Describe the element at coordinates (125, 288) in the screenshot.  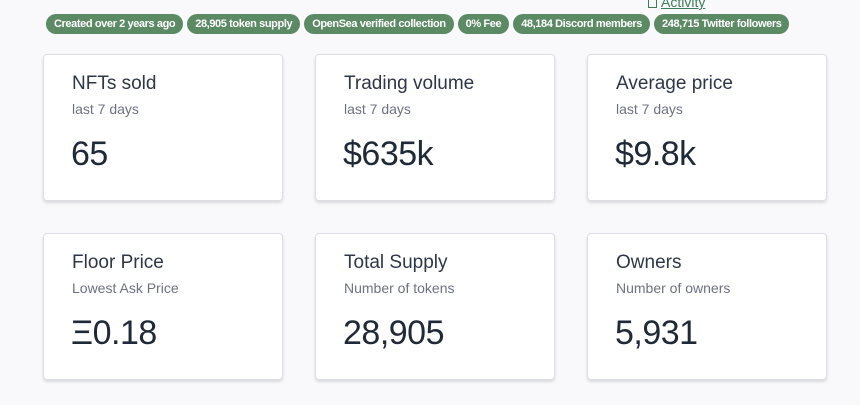
I see `stat-subtitle: Lowest Ask Price` at that location.